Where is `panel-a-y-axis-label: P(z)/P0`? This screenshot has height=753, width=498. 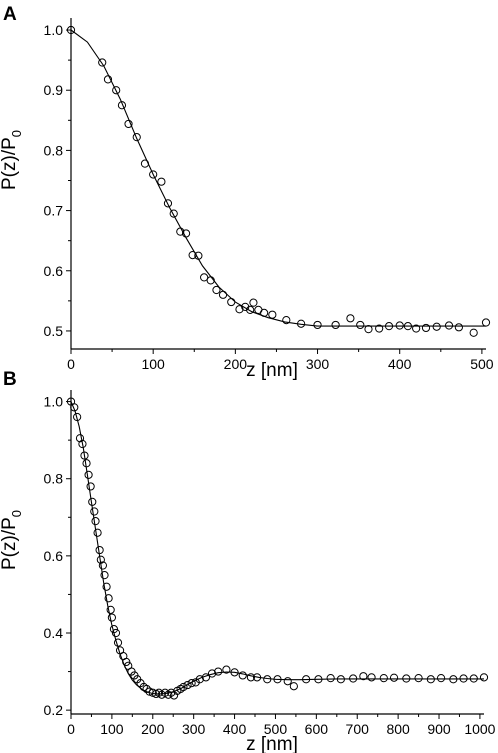
panel-a-y-axis-label: P(z)/P0 is located at coordinates (12, 160).